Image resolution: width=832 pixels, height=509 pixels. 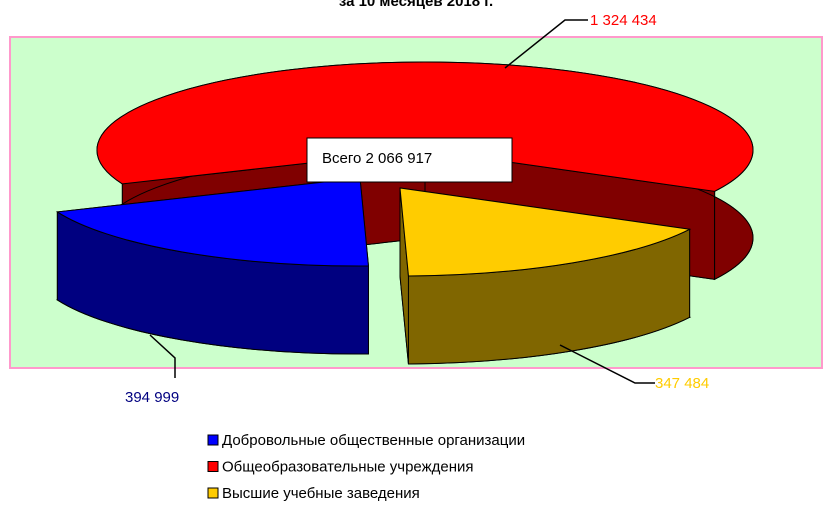 What do you see at coordinates (348, 467) in the screenshot?
I see `legend-label: Общеобразовательные учреждения` at bounding box center [348, 467].